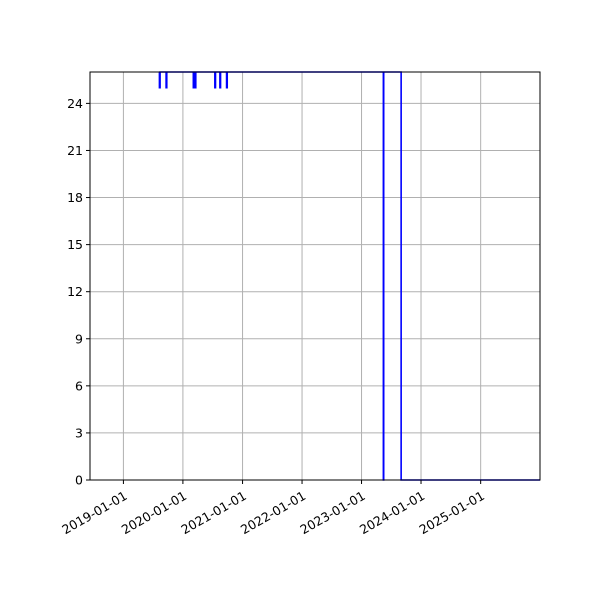  What do you see at coordinates (392, 512) in the screenshot?
I see `x-tick-label: 2024-01-01` at bounding box center [392, 512].